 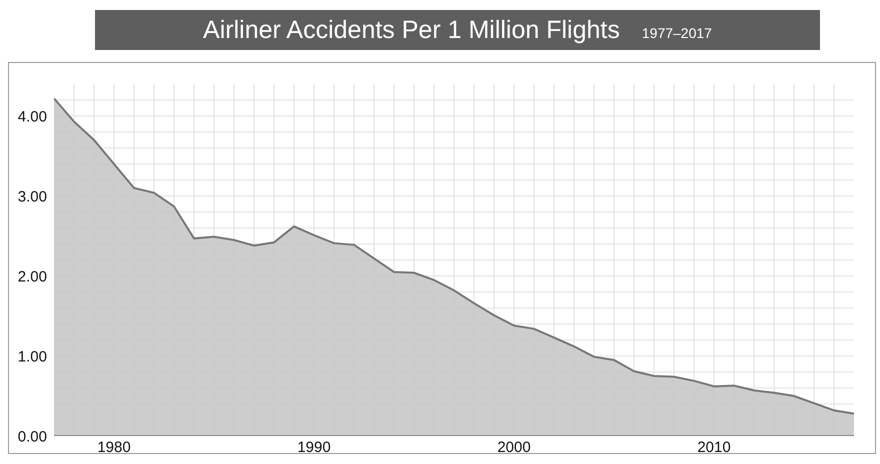 What do you see at coordinates (677, 33) in the screenshot?
I see `chart-subtitle: 1977–2017` at bounding box center [677, 33].